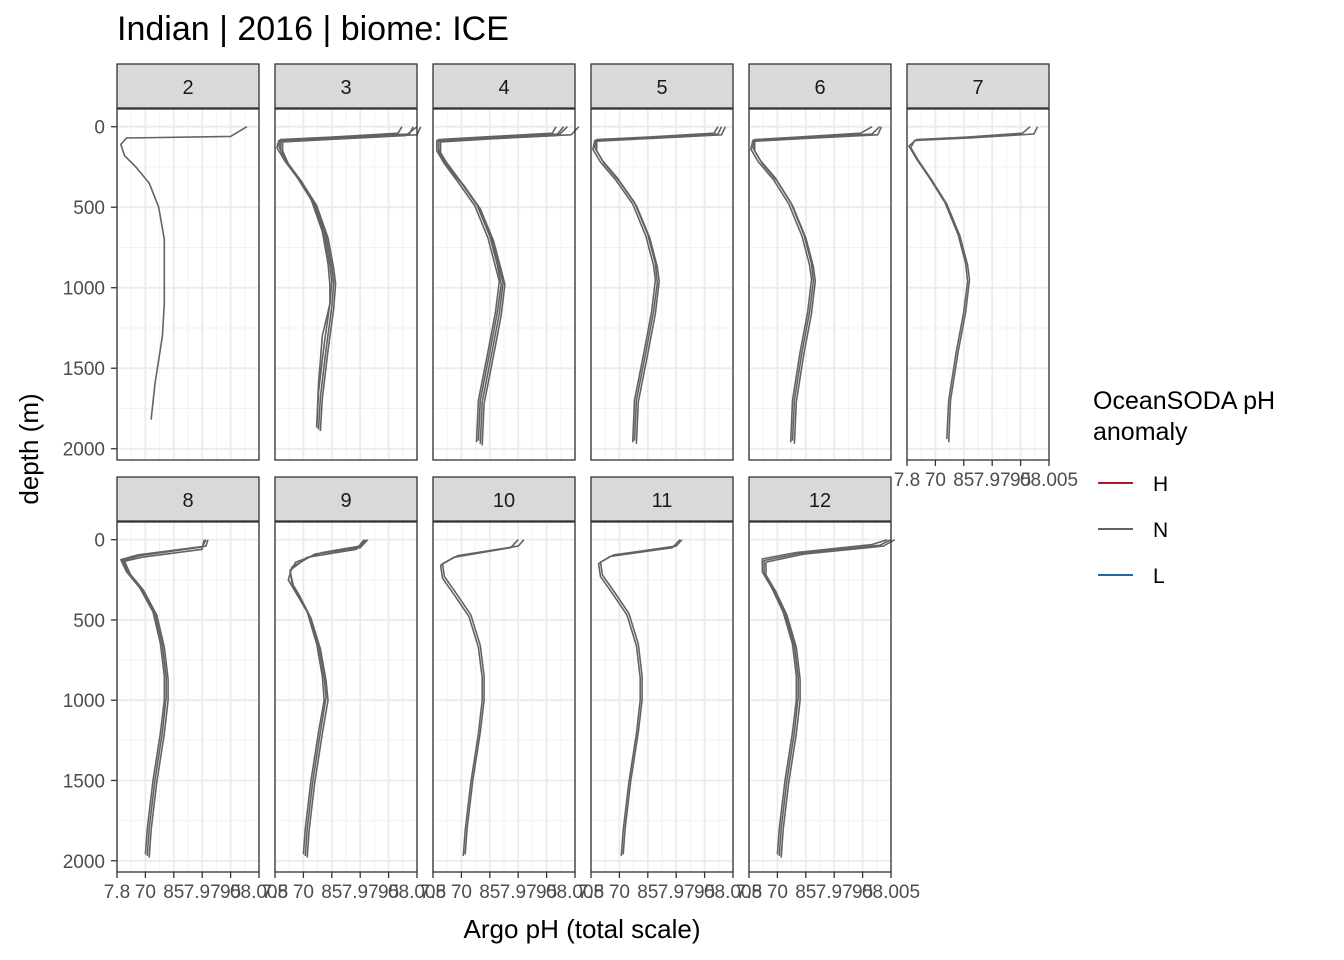 This screenshot has height=960, width=1344. I want to click on facet-panel-8: 8, so click(188, 674).